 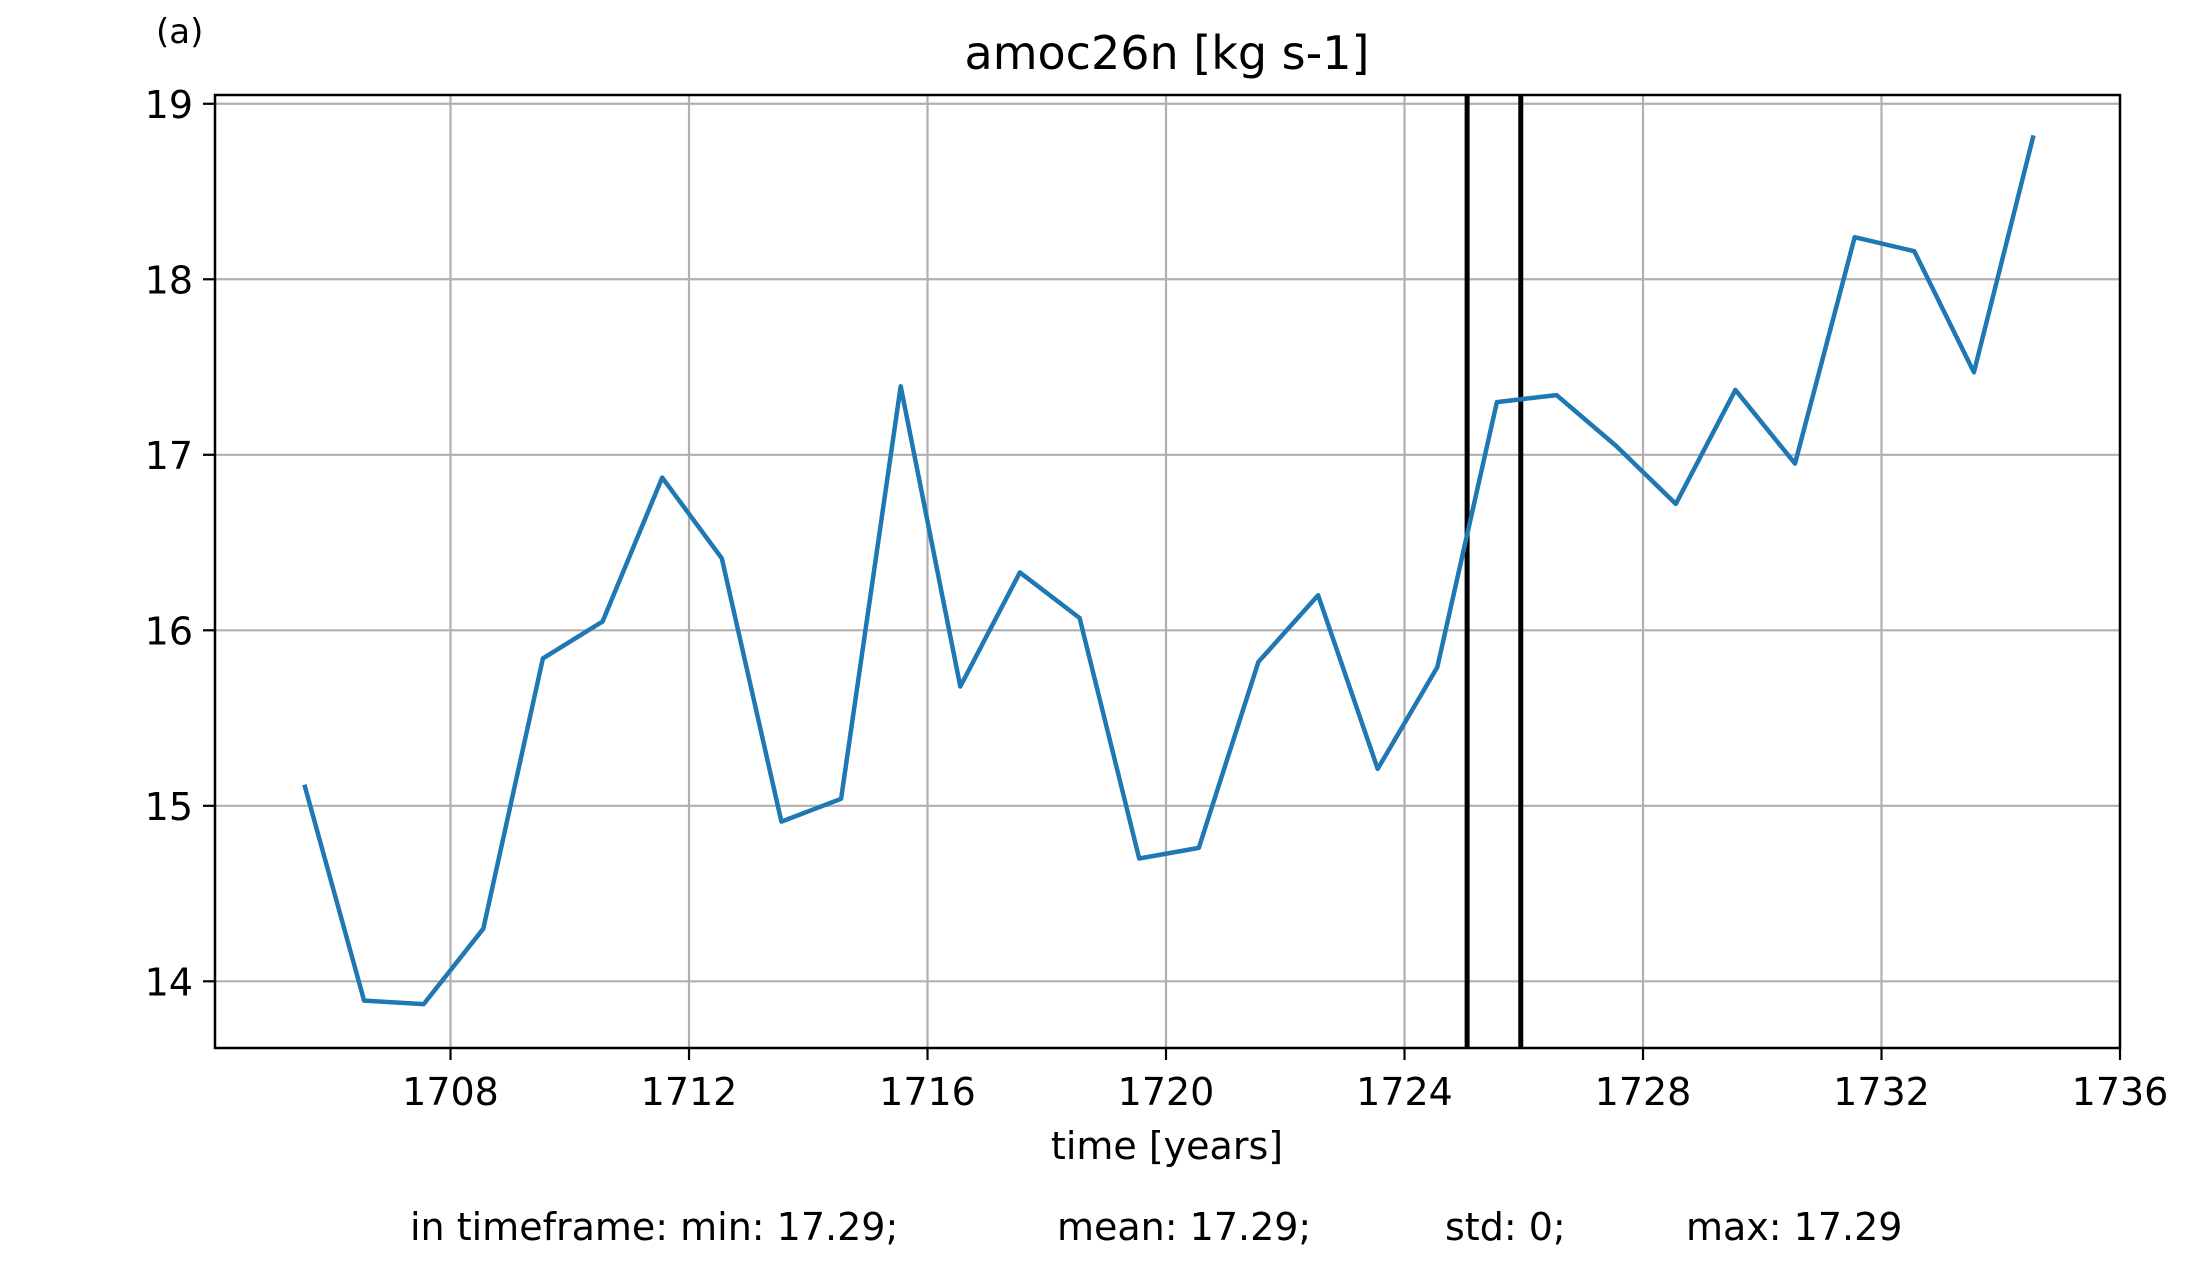 What do you see at coordinates (169, 105) in the screenshot?
I see `y-tick-label: 19` at bounding box center [169, 105].